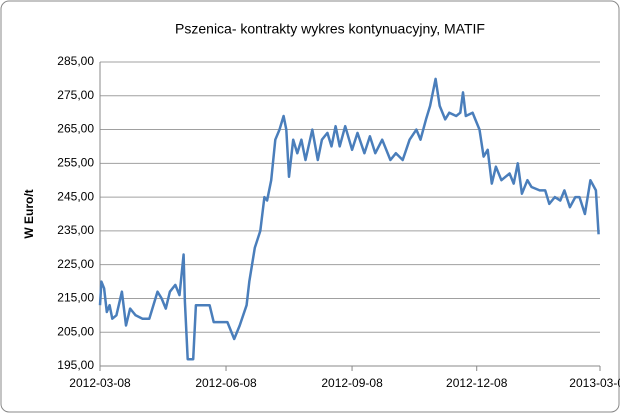  What do you see at coordinates (226, 383) in the screenshot?
I see `x-tick-label: 2012-06-08` at bounding box center [226, 383].